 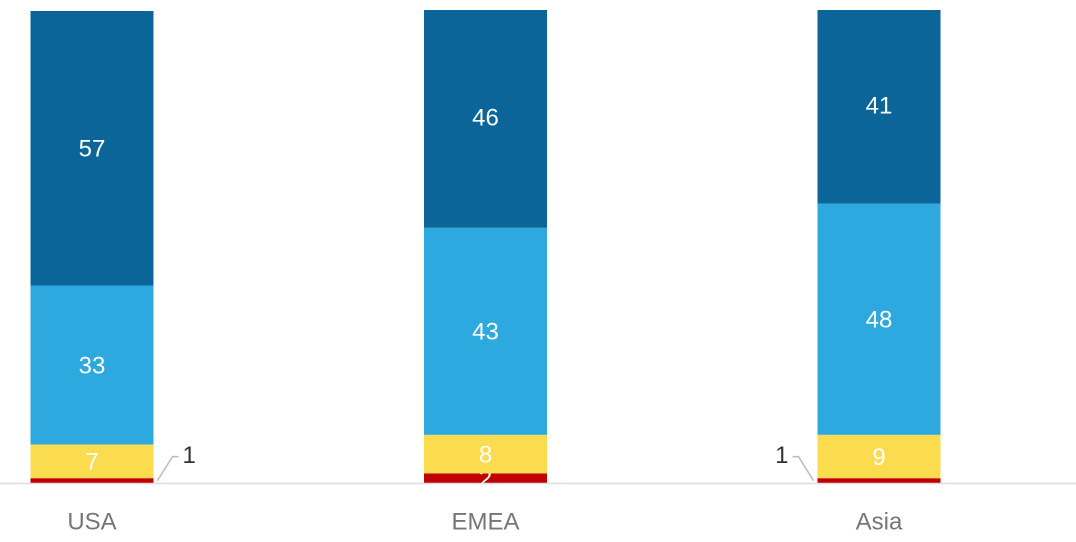 I want to click on data-label: 41, so click(x=879, y=105).